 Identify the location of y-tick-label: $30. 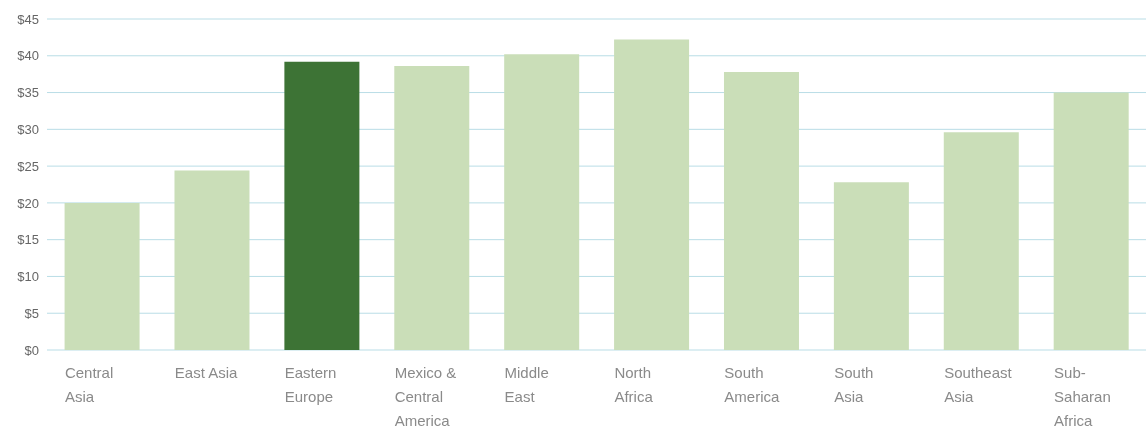
(28, 129).